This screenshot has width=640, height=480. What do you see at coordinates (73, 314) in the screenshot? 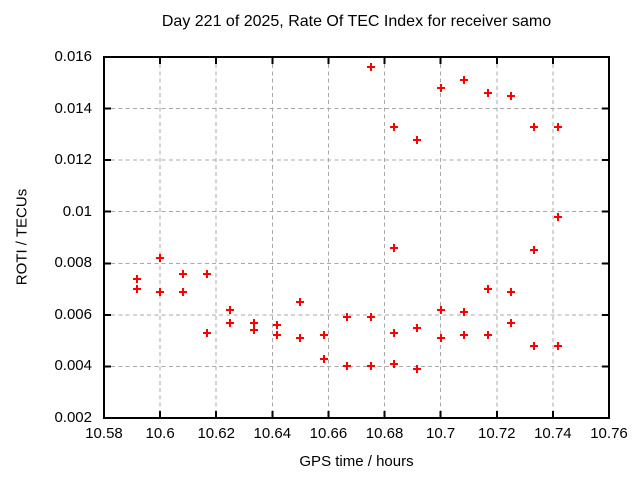
I see `y-tick-label: 0.006` at bounding box center [73, 314].